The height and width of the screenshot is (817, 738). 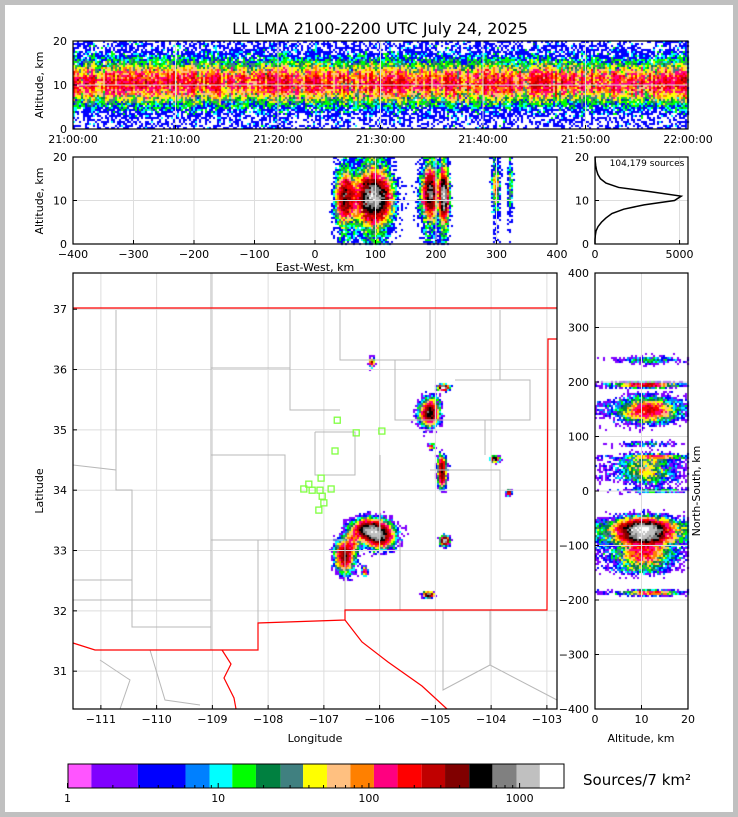 What do you see at coordinates (520, 798) in the screenshot?
I see `colorbar-tick-label: 1000` at bounding box center [520, 798].